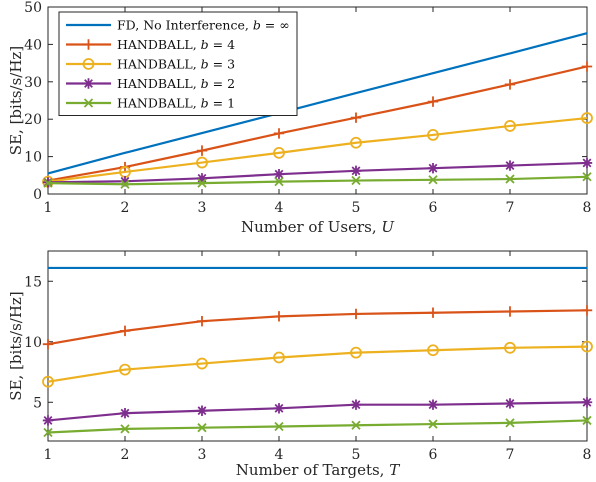 Image resolution: width=596 pixels, height=482 pixels. Describe the element at coordinates (37, 403) in the screenshot. I see `y-tick-label: 5` at that location.